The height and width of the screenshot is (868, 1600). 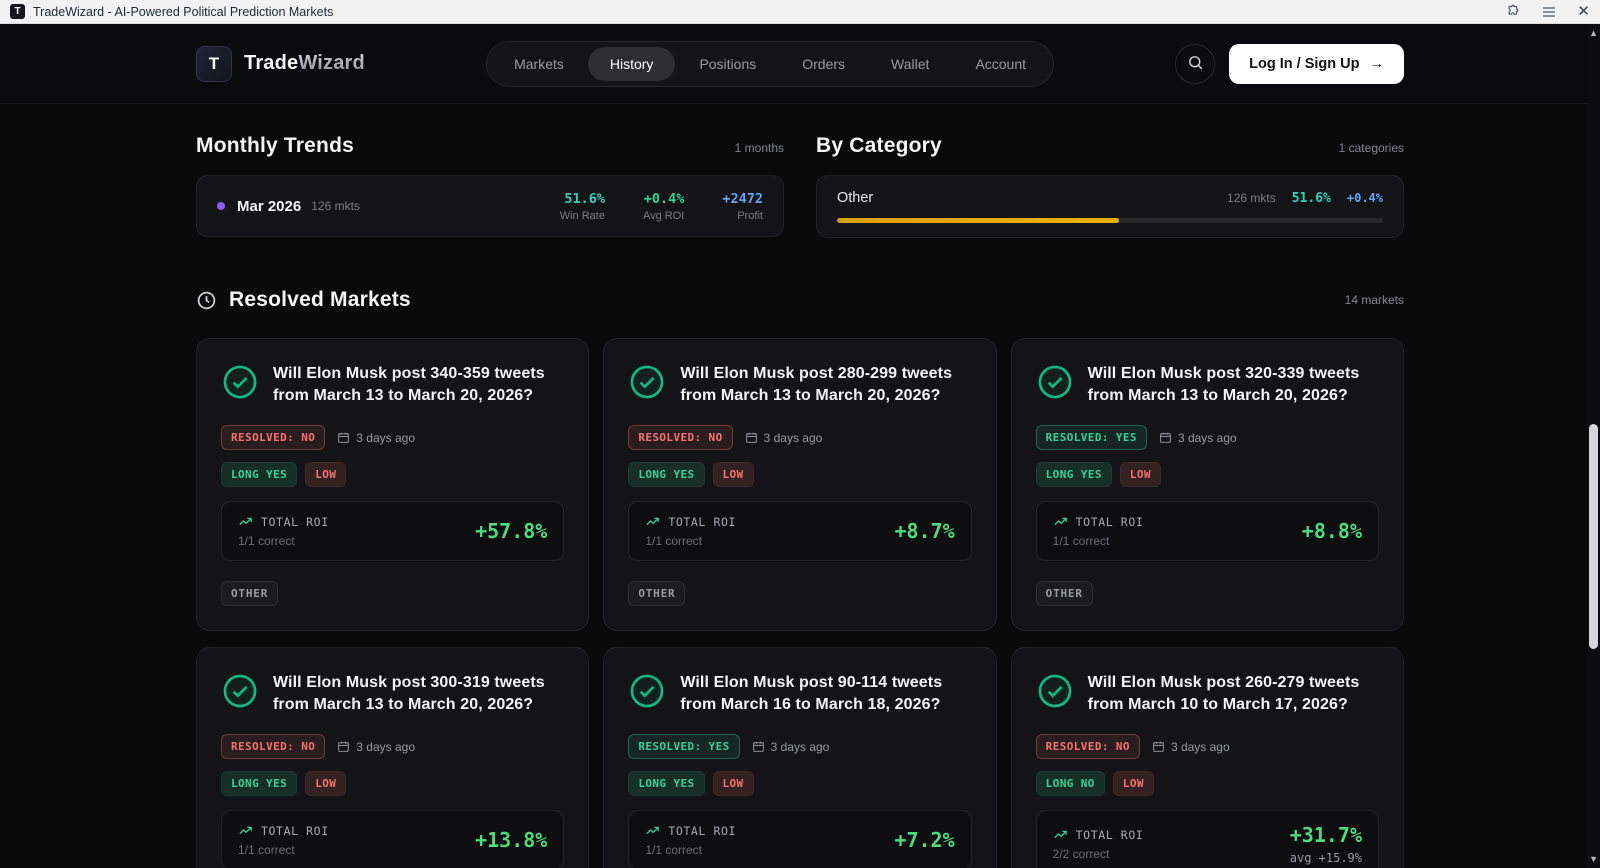 I want to click on roi-correct: 2/2 correct, so click(x=1081, y=854).